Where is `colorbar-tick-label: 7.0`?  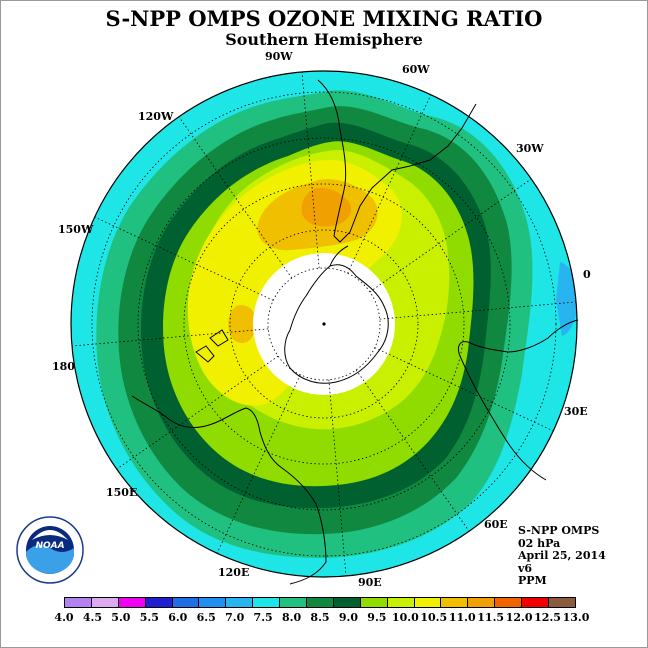 colorbar-tick-label: 7.0 is located at coordinates (235, 617).